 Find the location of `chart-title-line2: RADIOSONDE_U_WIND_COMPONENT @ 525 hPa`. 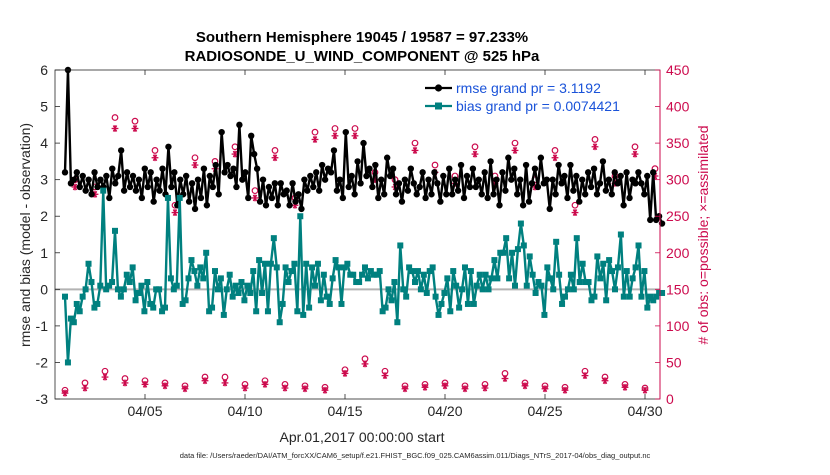

chart-title-line2: RADIOSONDE_U_WIND_COMPONENT @ 525 hPa is located at coordinates (362, 56).